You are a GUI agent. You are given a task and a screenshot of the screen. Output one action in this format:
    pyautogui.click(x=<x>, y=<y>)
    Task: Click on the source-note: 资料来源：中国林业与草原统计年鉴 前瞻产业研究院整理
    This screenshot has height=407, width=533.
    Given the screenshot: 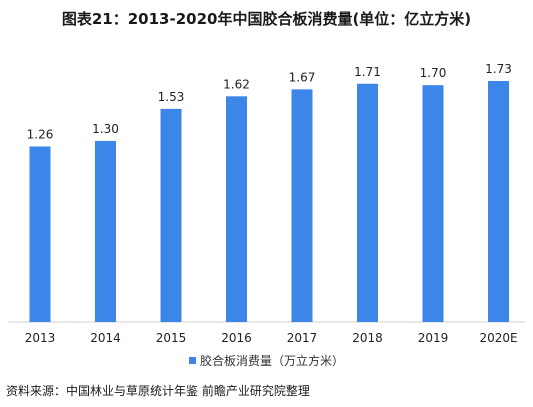 What is the action you would take?
    pyautogui.click(x=158, y=391)
    